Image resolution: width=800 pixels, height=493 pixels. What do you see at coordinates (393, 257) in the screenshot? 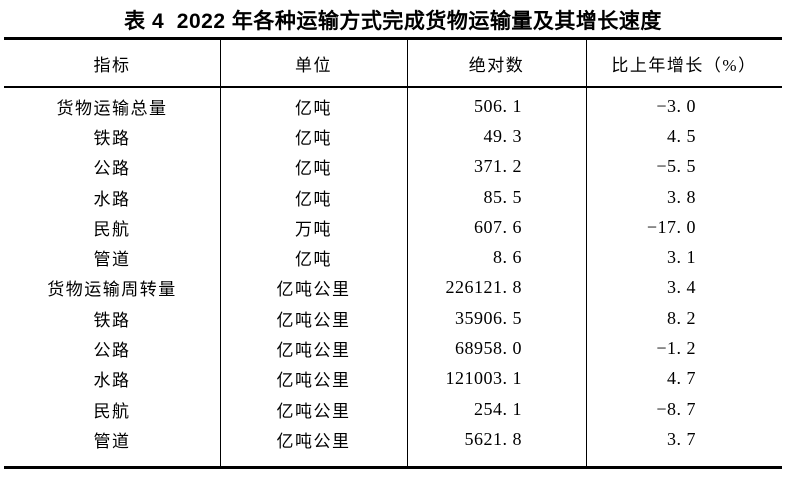
I see `table-row: 管道 亿吨 8. 6 3. 1` at bounding box center [393, 257].